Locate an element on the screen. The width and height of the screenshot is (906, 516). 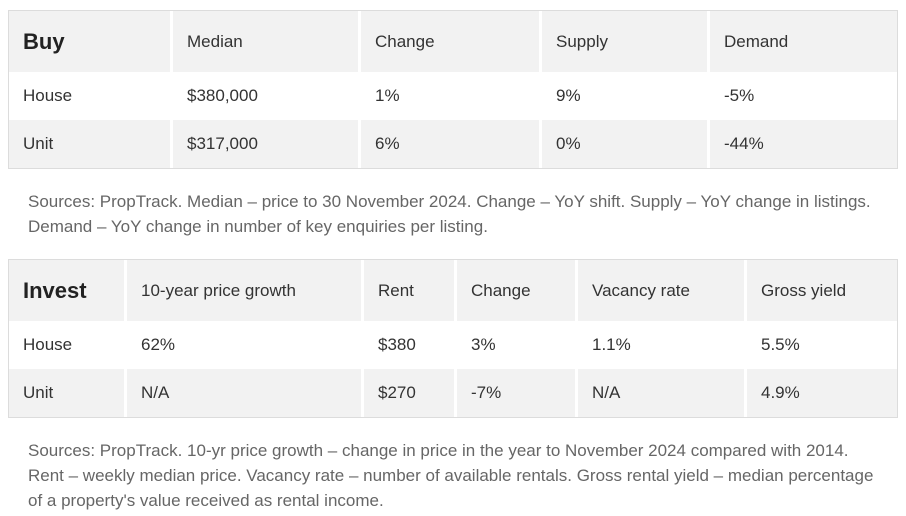
table-row: House $380,000 1% 9% -5% is located at coordinates (453, 96).